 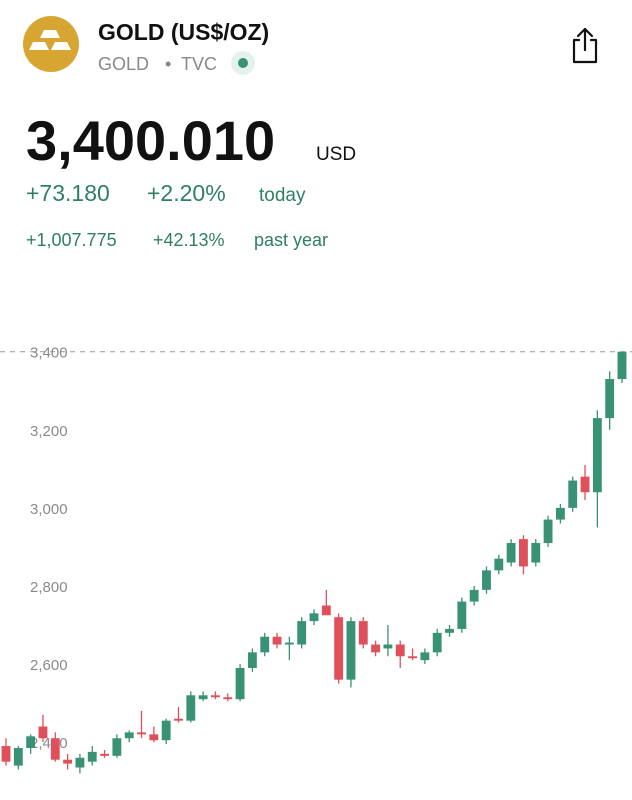 I want to click on y-tick-label: 3,000, so click(x=49, y=509).